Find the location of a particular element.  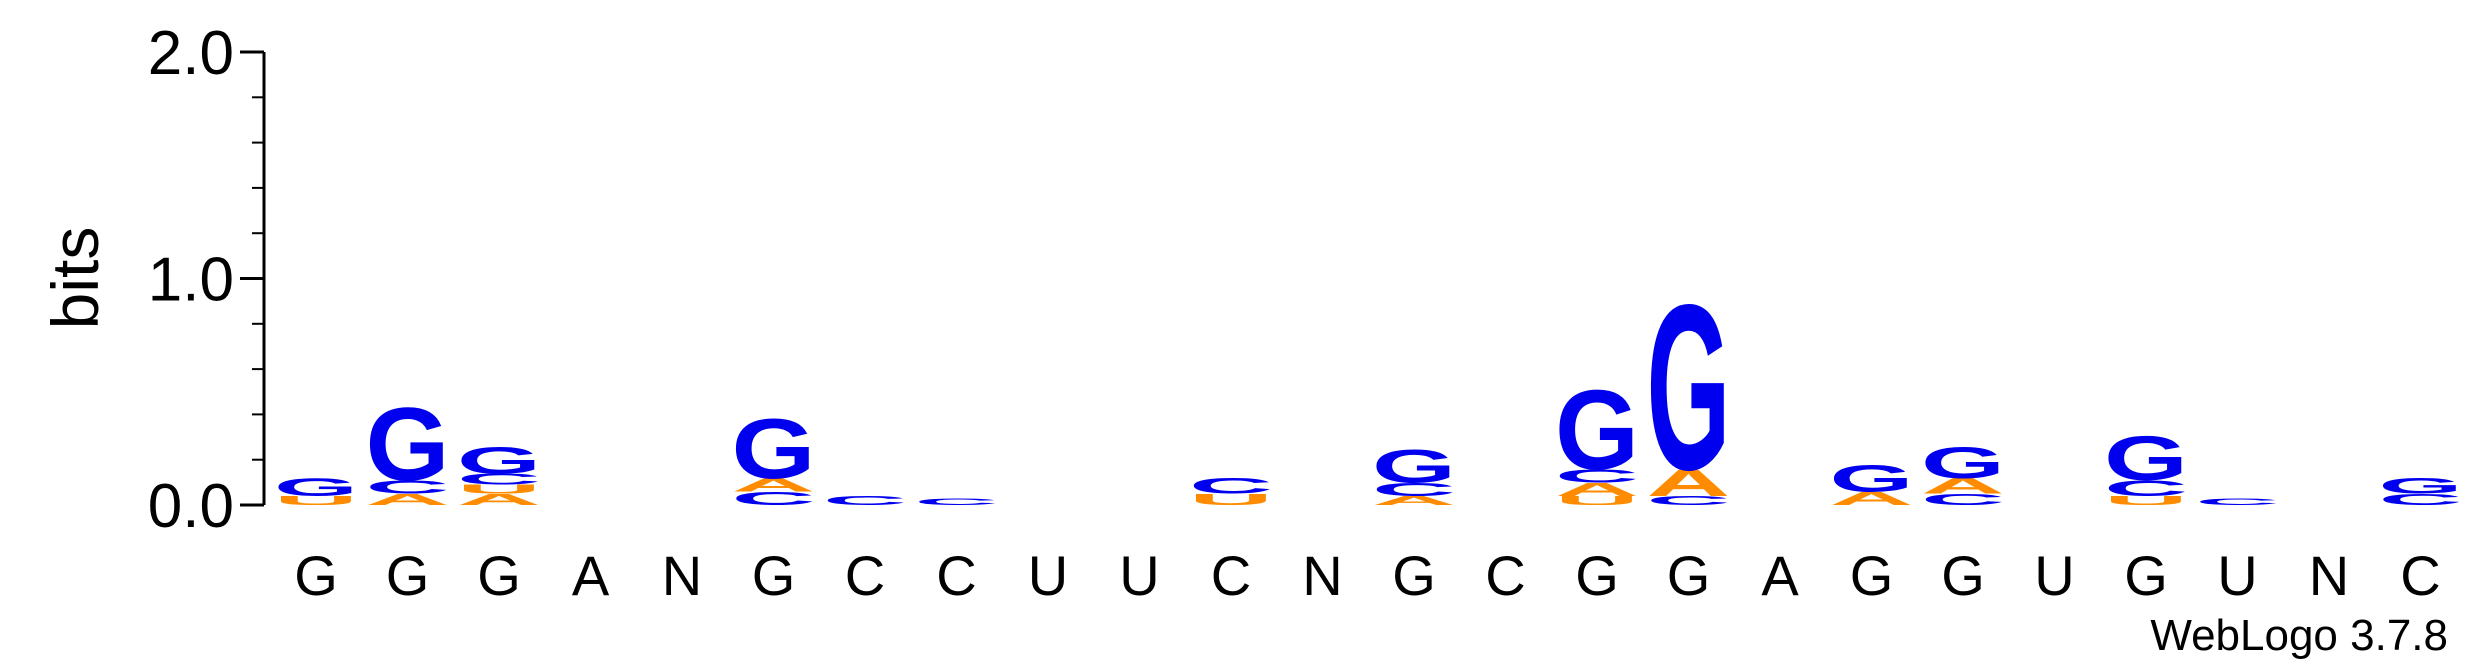

y-axis: 0.0 1.0 2.0 is located at coordinates (207, 280).